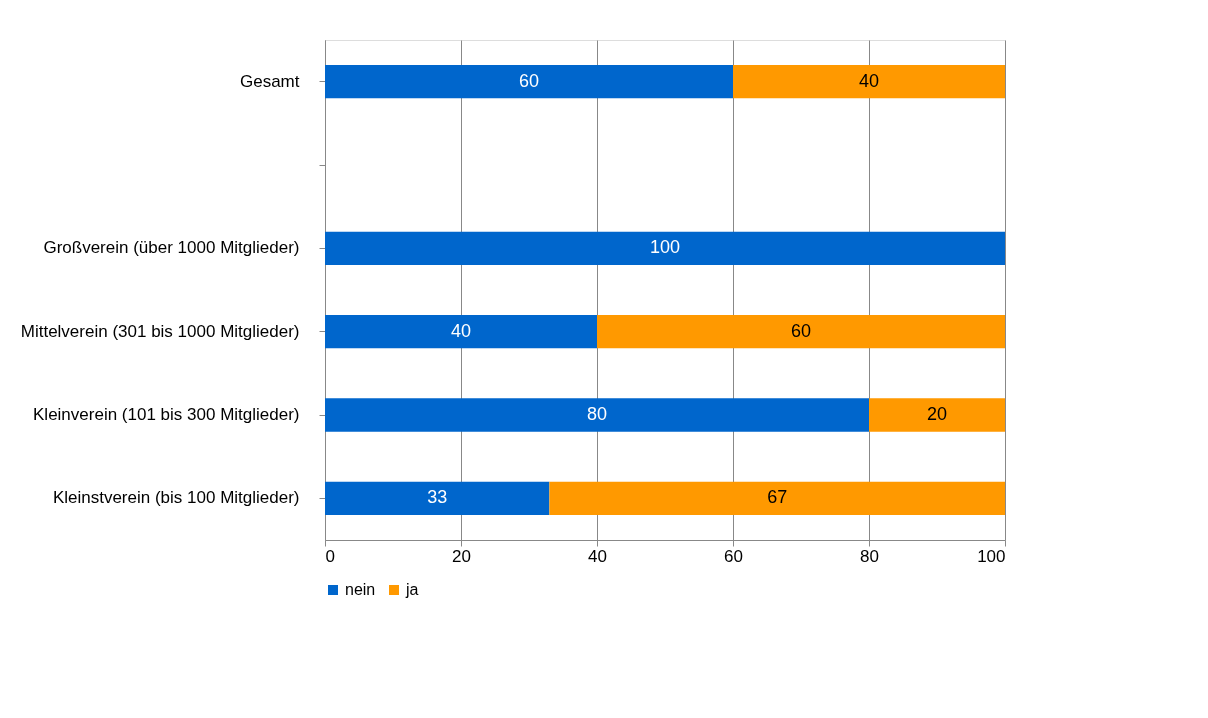 This screenshot has width=1208, height=718. I want to click on x-tick-label: 40, so click(597, 556).